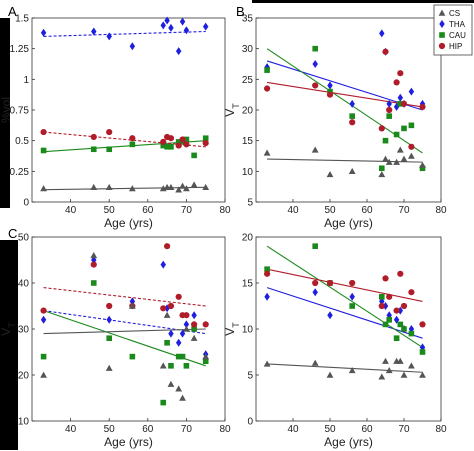  What do you see at coordinates (24, 330) in the screenshot?
I see `y-tick-label: 30` at bounding box center [24, 330].